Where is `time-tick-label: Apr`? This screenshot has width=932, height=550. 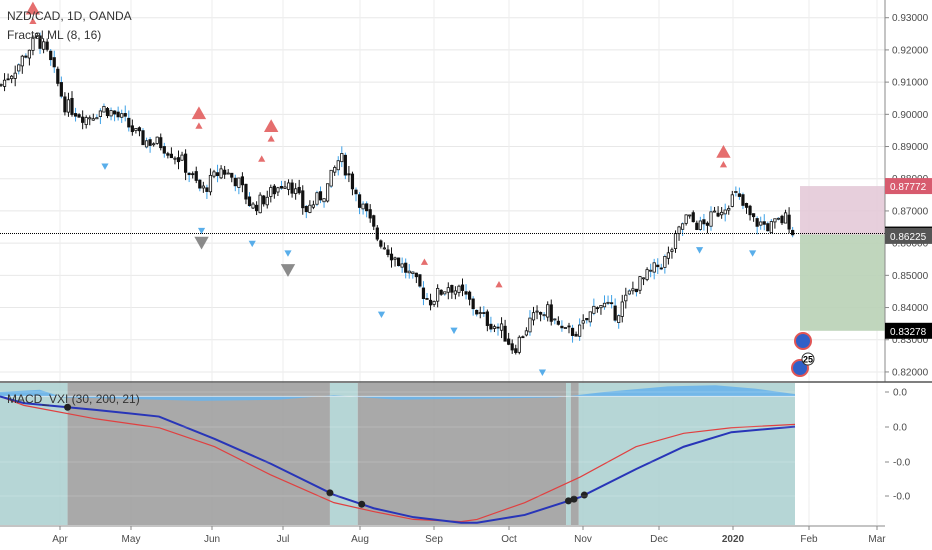
time-tick-label: Apr is located at coordinates (60, 539).